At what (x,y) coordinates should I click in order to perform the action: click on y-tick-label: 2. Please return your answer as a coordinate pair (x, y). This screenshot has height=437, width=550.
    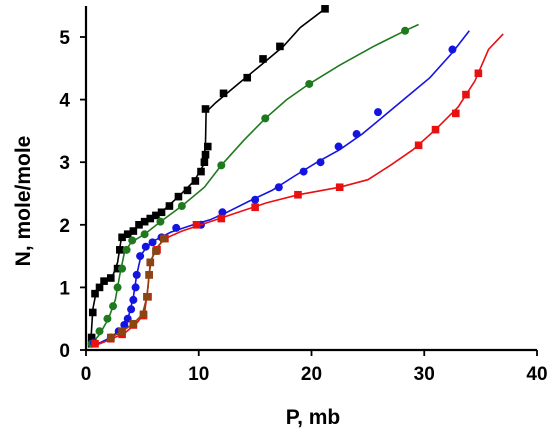
    Looking at the image, I should click on (64, 226).